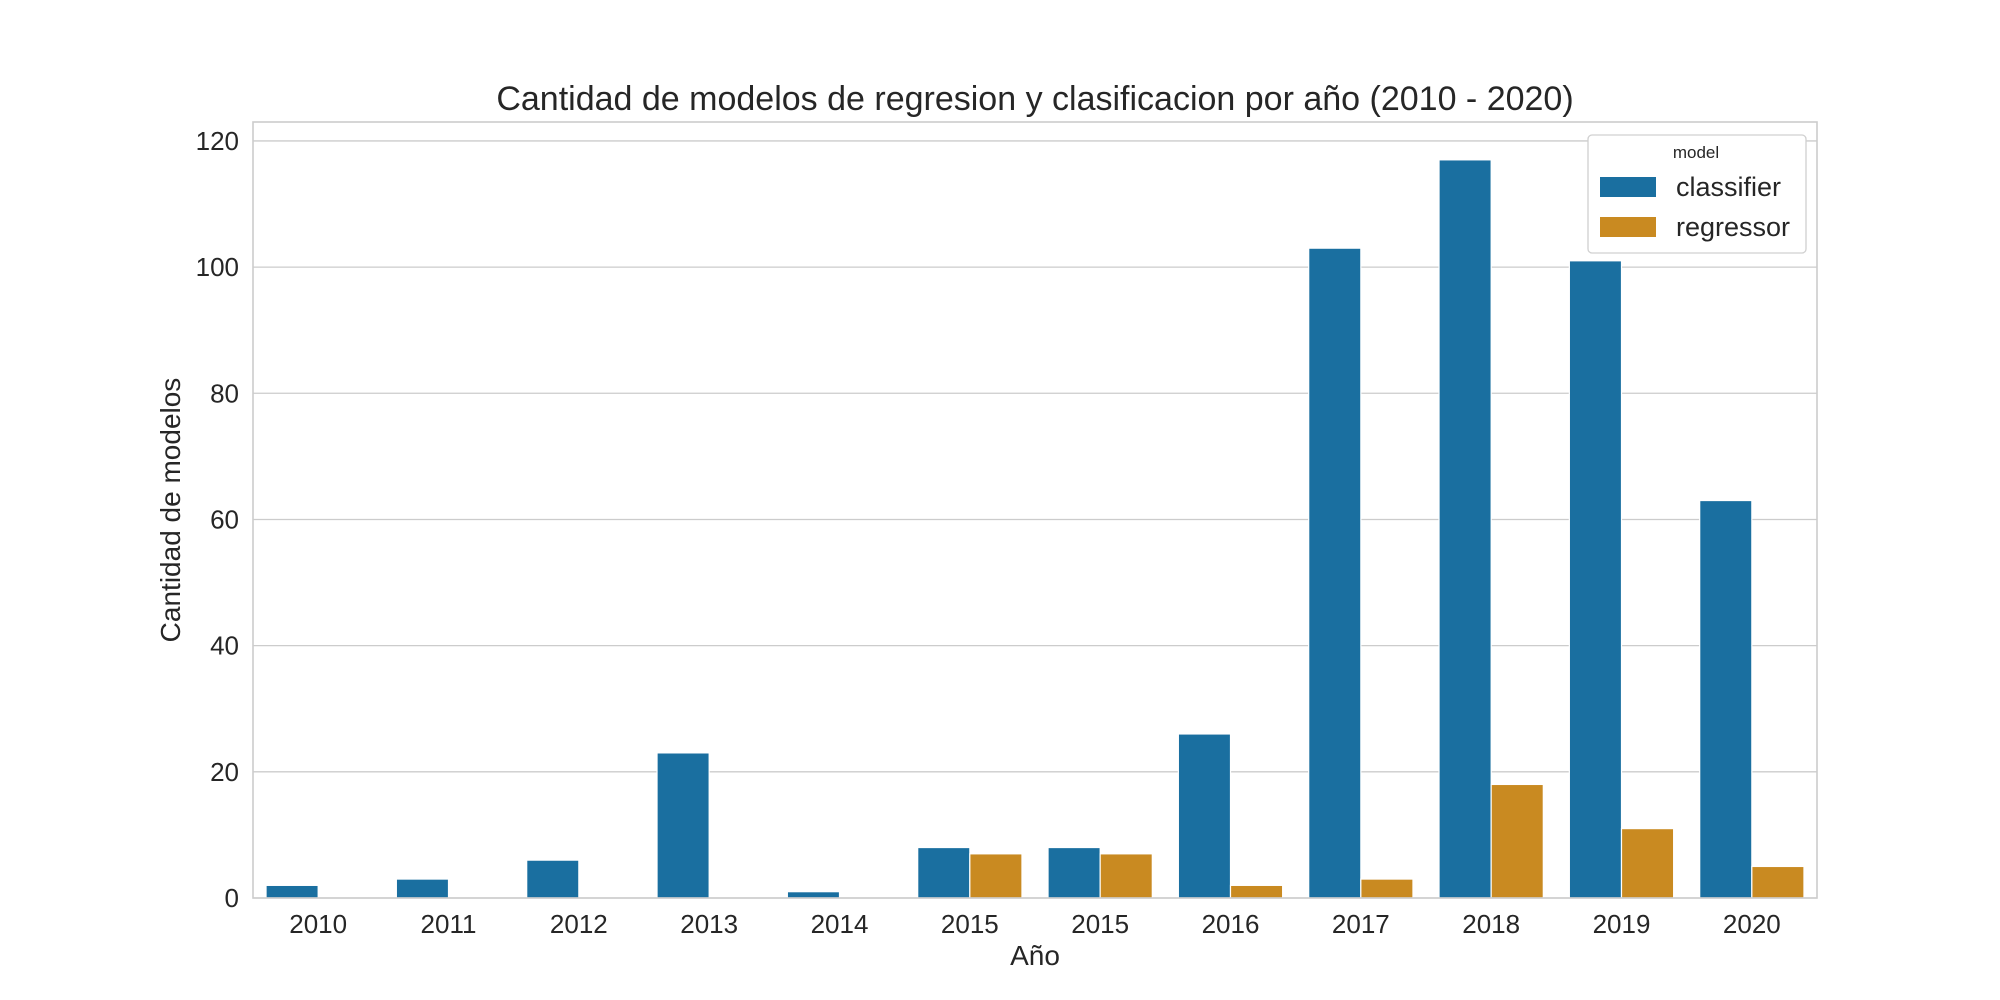 The image size is (2000, 1000). Describe the element at coordinates (1387, 888) in the screenshot. I see `bar-regressor-2017` at that location.